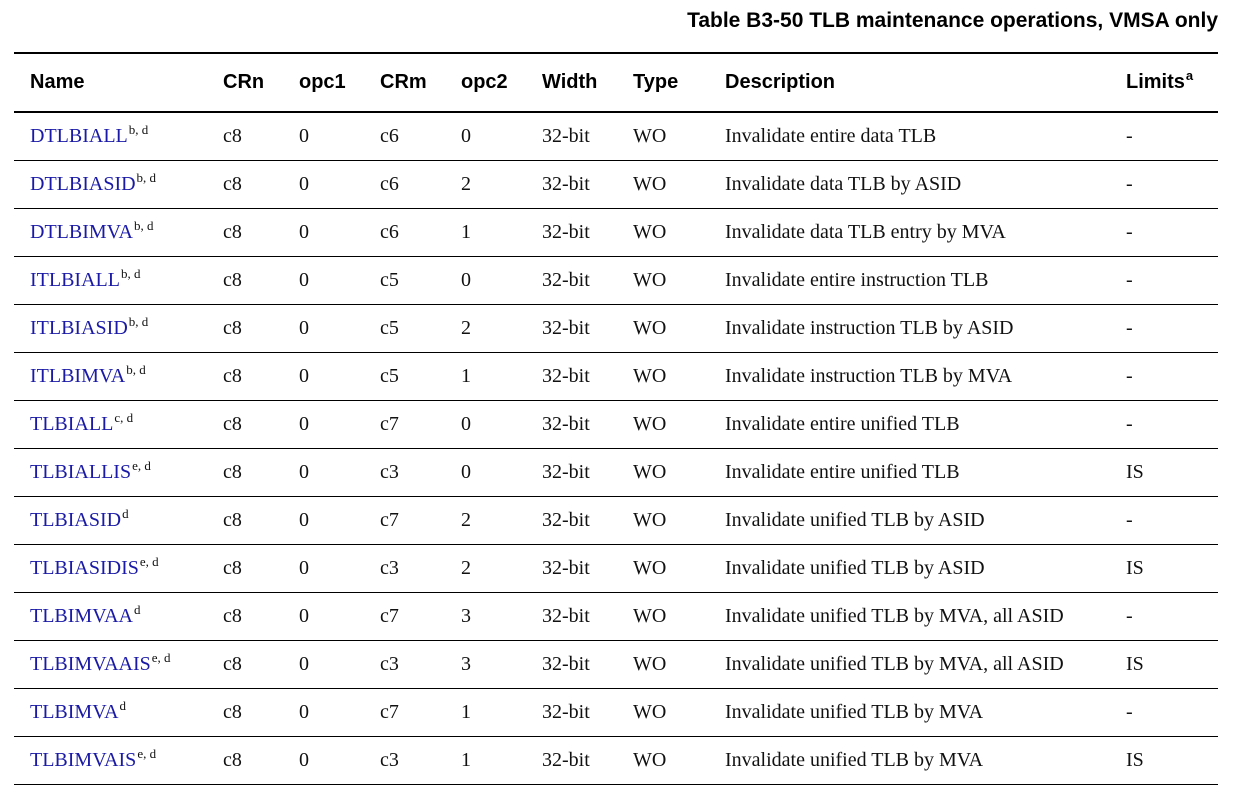 The image size is (1245, 795). Describe the element at coordinates (72, 424) in the screenshot. I see `register-link: TLBIALL` at that location.